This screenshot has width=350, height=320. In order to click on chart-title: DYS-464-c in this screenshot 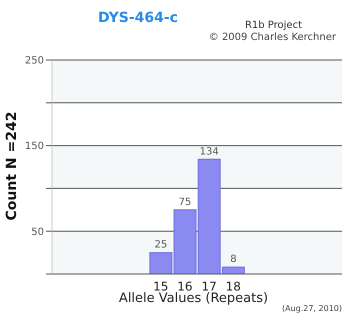, I will do `click(138, 18)`.